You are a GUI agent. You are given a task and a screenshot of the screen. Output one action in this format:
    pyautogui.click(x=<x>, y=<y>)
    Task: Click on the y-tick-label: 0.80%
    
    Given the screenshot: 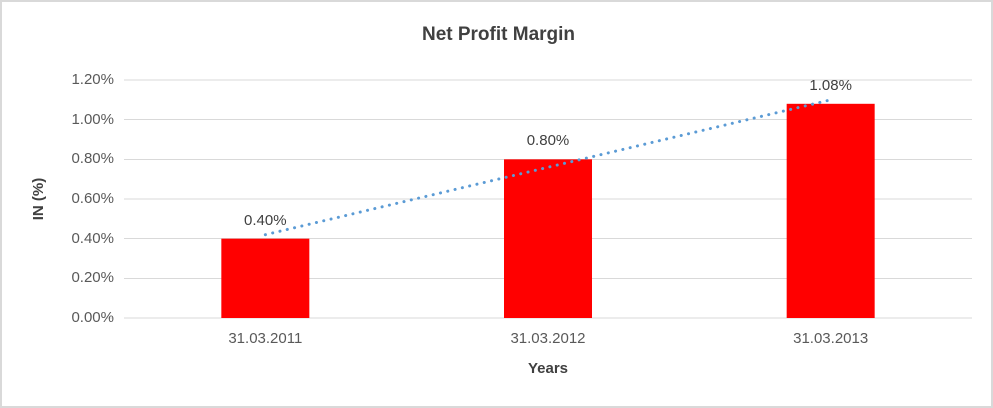 What is the action you would take?
    pyautogui.click(x=92, y=159)
    